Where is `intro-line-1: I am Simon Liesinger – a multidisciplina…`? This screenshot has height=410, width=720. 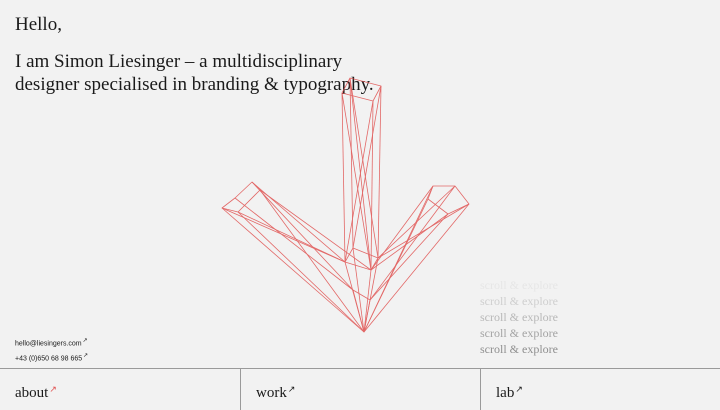 intro-line-1: I am Simon Liesinger – a multidisciplina… is located at coordinates (179, 61).